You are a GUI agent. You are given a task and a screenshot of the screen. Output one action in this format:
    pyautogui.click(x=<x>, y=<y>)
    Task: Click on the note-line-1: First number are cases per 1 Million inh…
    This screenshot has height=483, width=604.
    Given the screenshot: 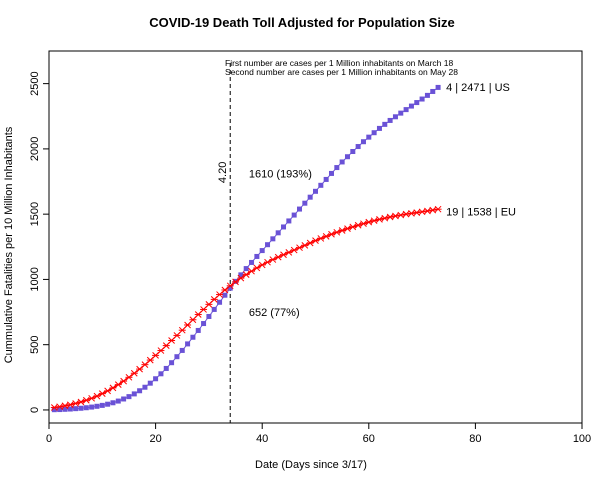 What is the action you would take?
    pyautogui.click(x=339, y=63)
    